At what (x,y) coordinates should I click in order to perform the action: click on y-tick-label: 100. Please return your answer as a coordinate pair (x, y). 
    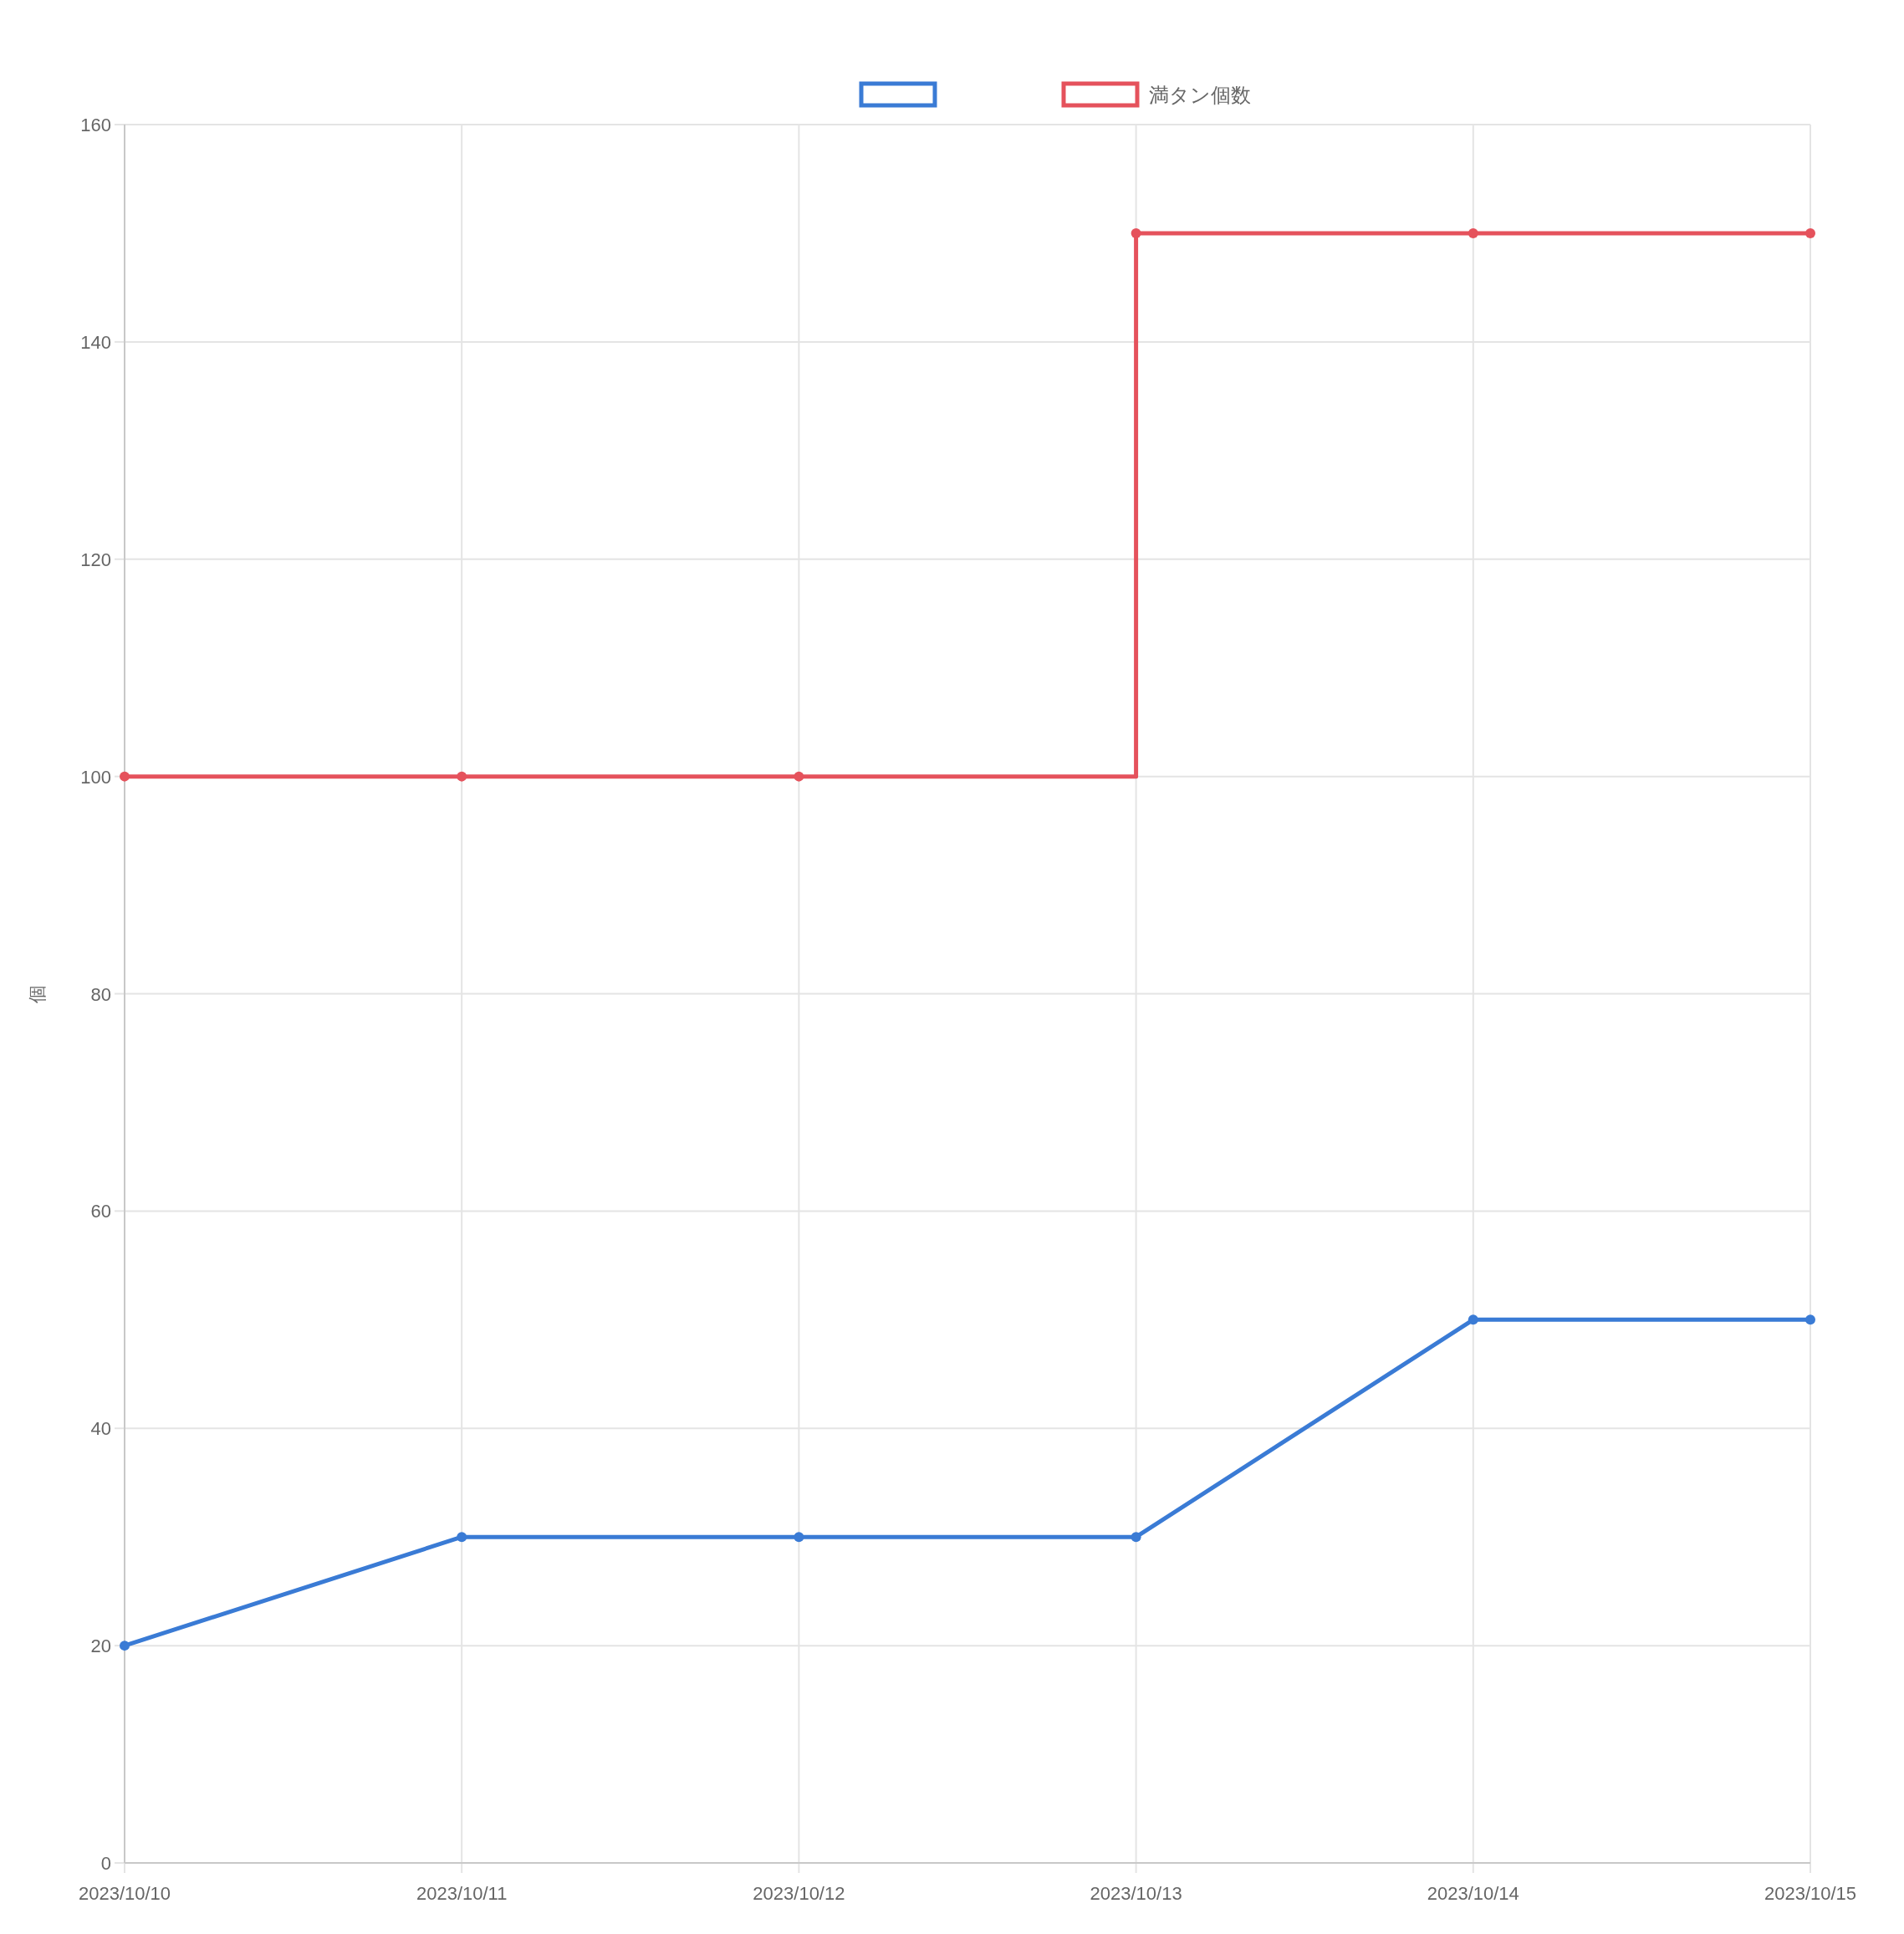
    Looking at the image, I should click on (95, 777).